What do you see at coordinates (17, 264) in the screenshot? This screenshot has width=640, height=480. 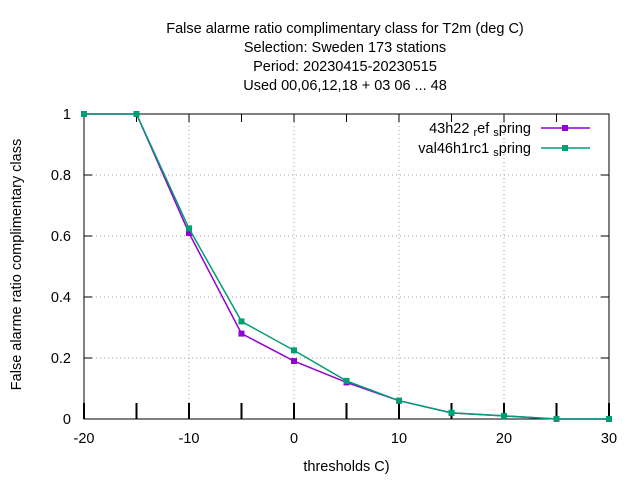 I see `y-axis-label: False alarme ratio complimentary class` at bounding box center [17, 264].